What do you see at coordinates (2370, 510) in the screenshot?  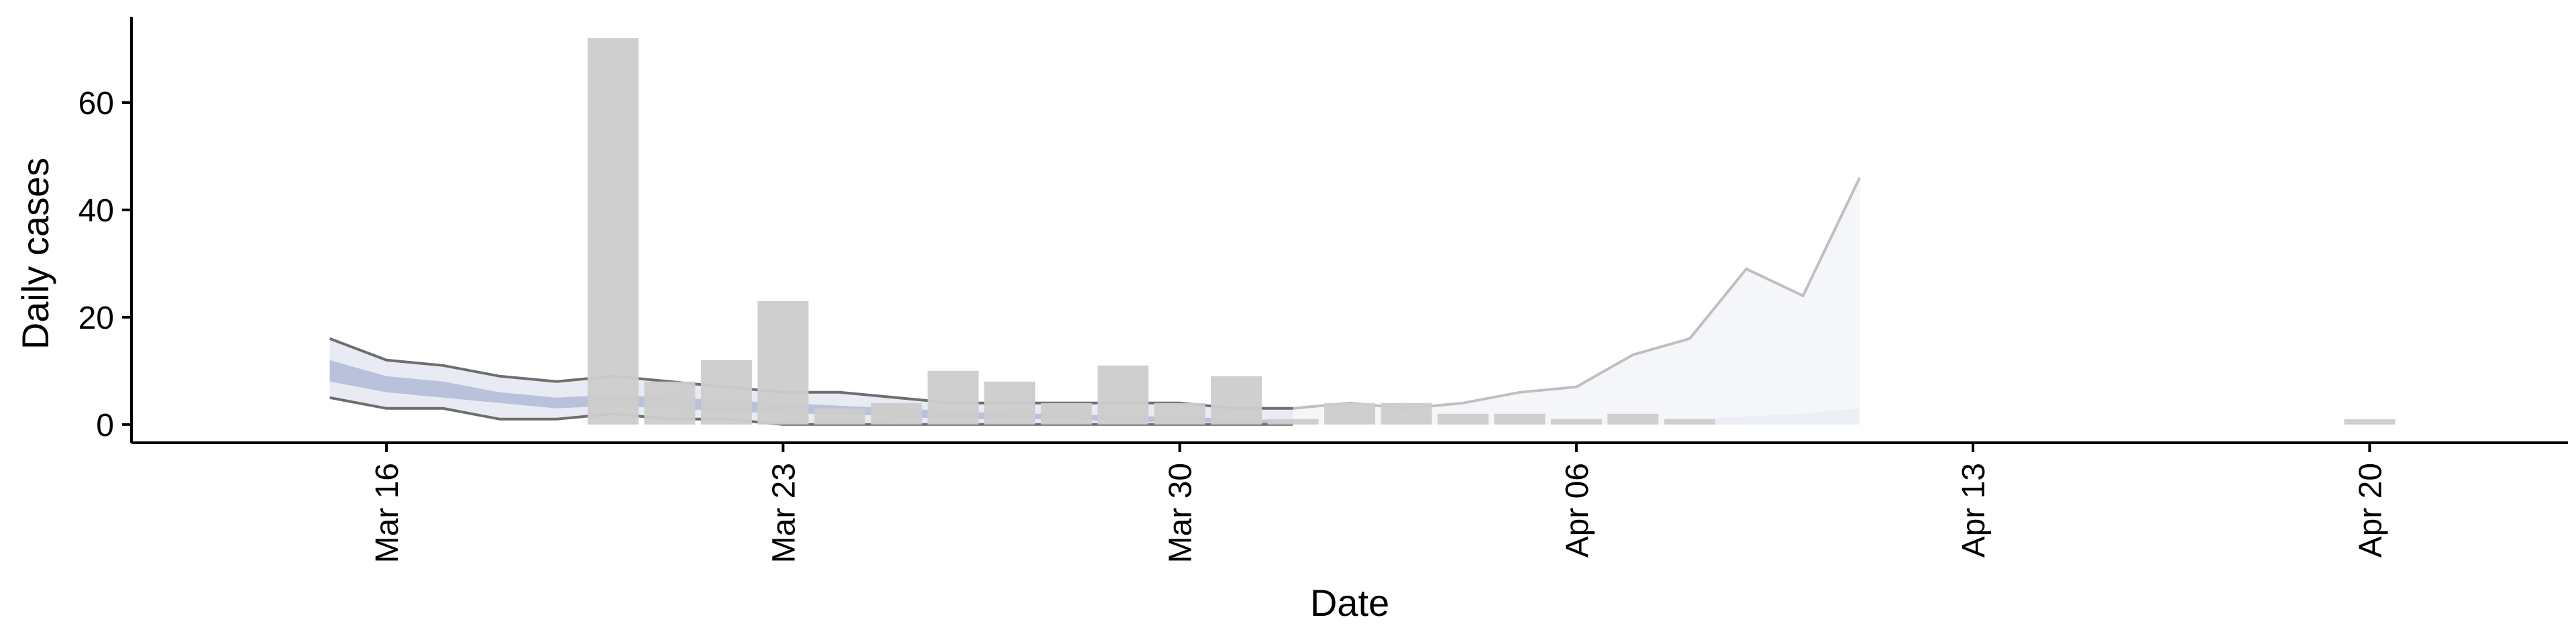 I see `x-tick-label: Apr 20` at bounding box center [2370, 510].